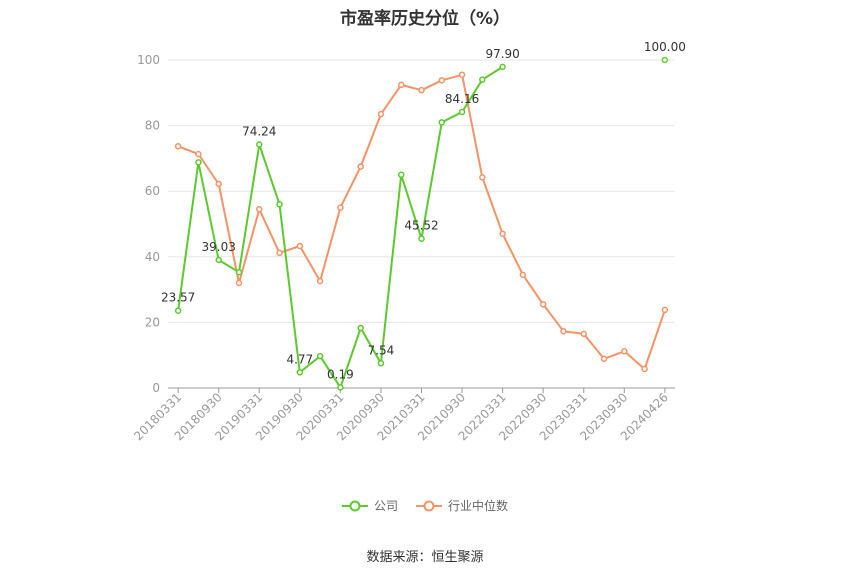 Image resolution: width=850 pixels, height=575 pixels. Describe the element at coordinates (152, 191) in the screenshot. I see `y-tick-label: 60` at that location.